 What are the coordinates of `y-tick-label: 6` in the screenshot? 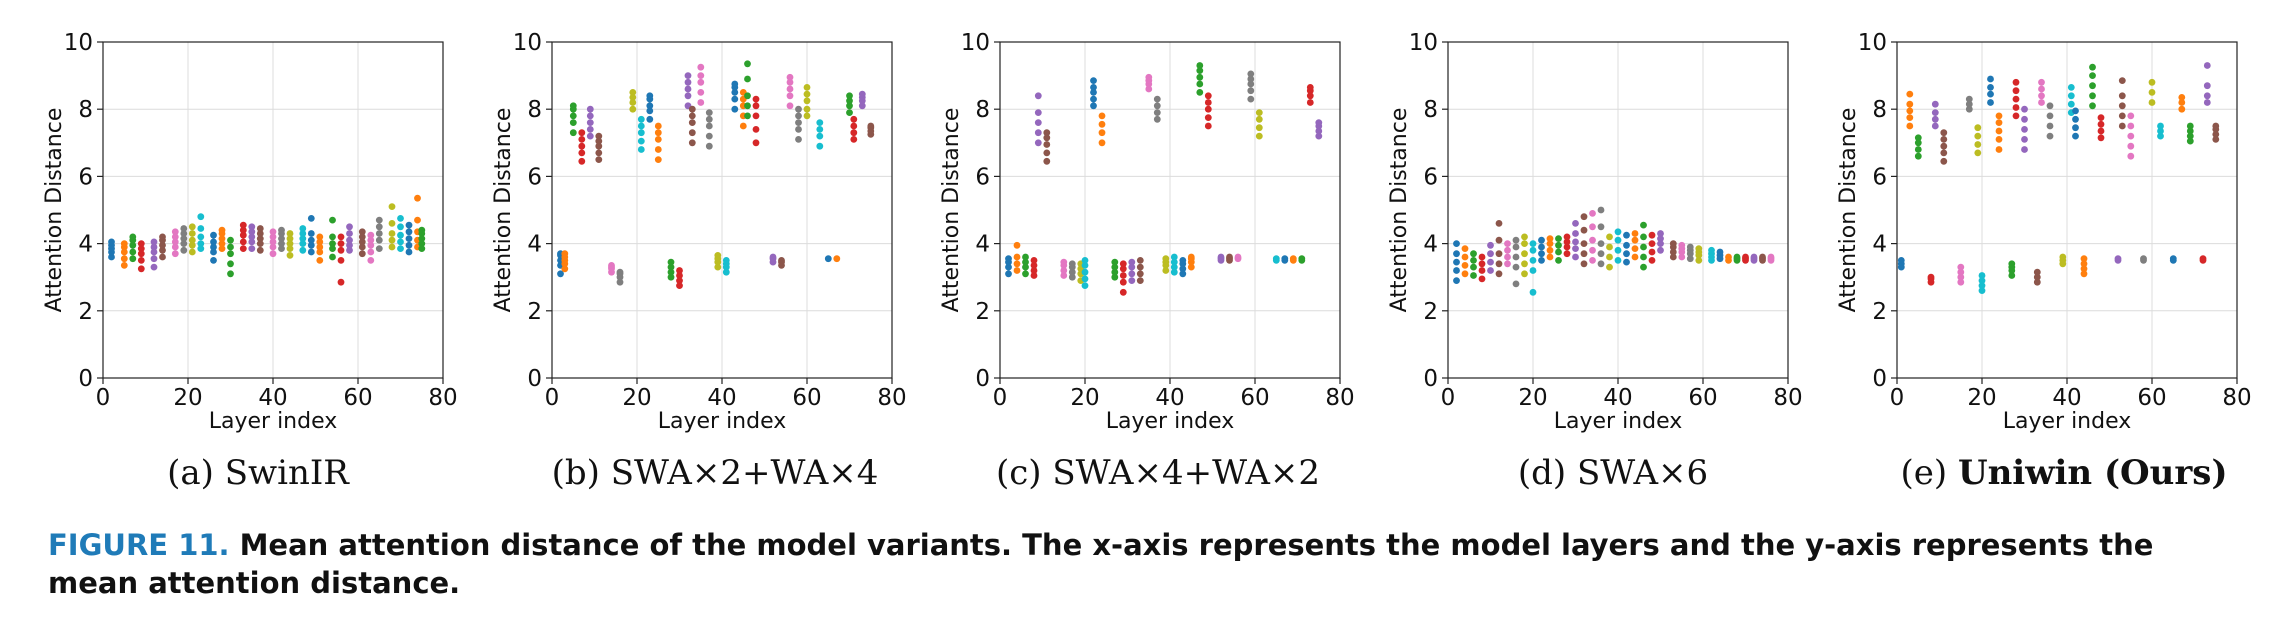 It's located at (1430, 177).